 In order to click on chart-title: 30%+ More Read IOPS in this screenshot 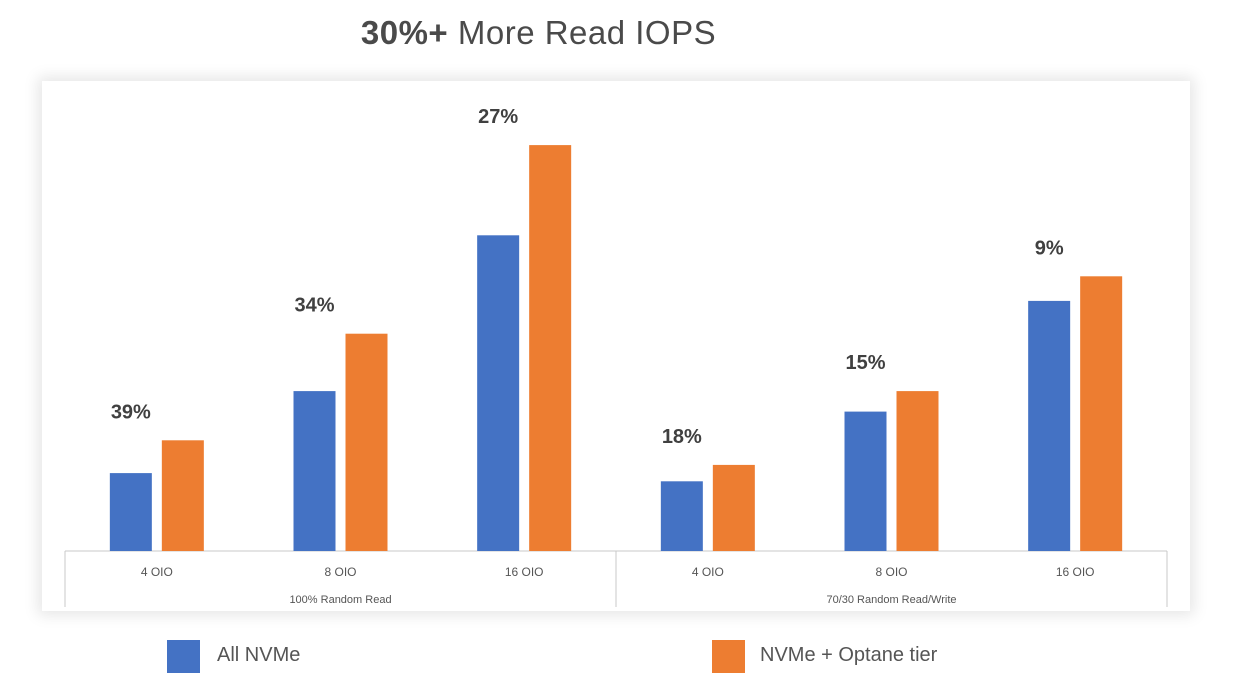, I will do `click(538, 33)`.